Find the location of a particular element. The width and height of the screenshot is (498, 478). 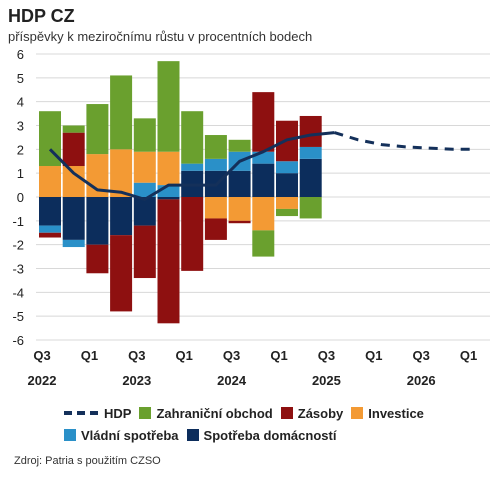

vladni-swatch is located at coordinates (70, 435).